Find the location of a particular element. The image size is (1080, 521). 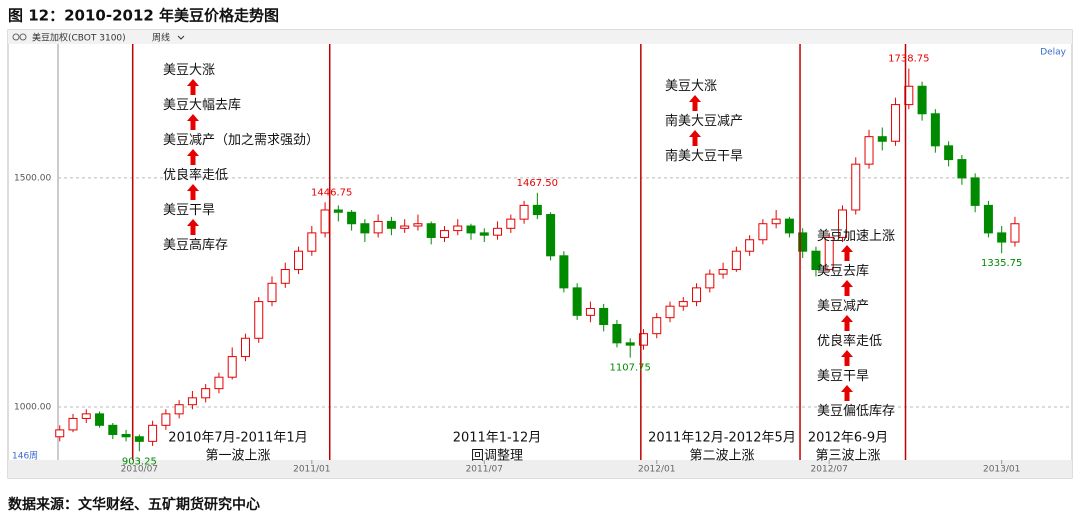

title: 图 12：2010-2012 年美豆价格走势图 is located at coordinates (143, 16).